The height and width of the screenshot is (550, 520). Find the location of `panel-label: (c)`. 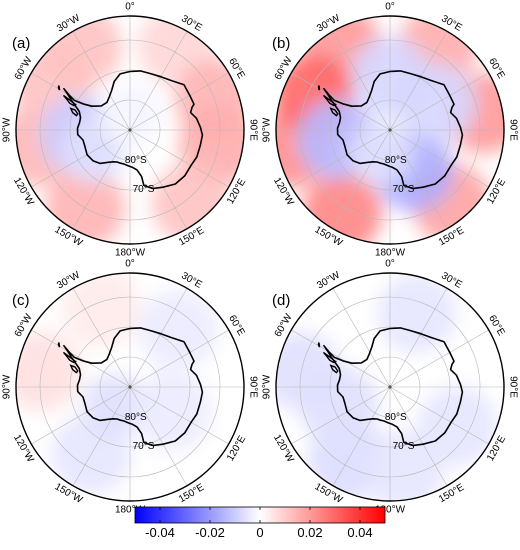

panel-label: (c) is located at coordinates (21, 300).